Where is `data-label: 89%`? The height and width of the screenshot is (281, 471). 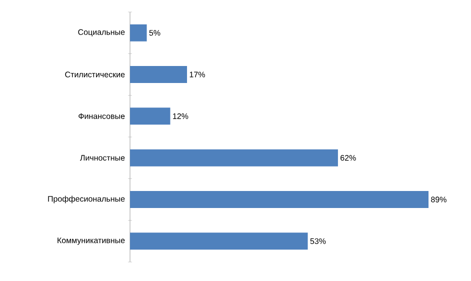
data-label: 89% is located at coordinates (438, 199).